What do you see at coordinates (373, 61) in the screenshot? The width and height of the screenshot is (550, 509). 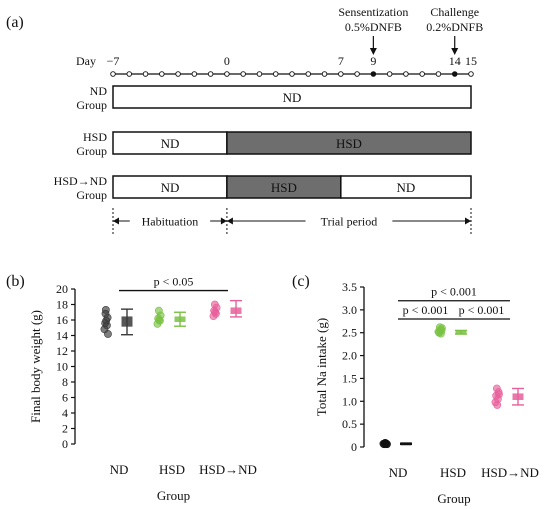 I see `day-tick-label: 9` at bounding box center [373, 61].